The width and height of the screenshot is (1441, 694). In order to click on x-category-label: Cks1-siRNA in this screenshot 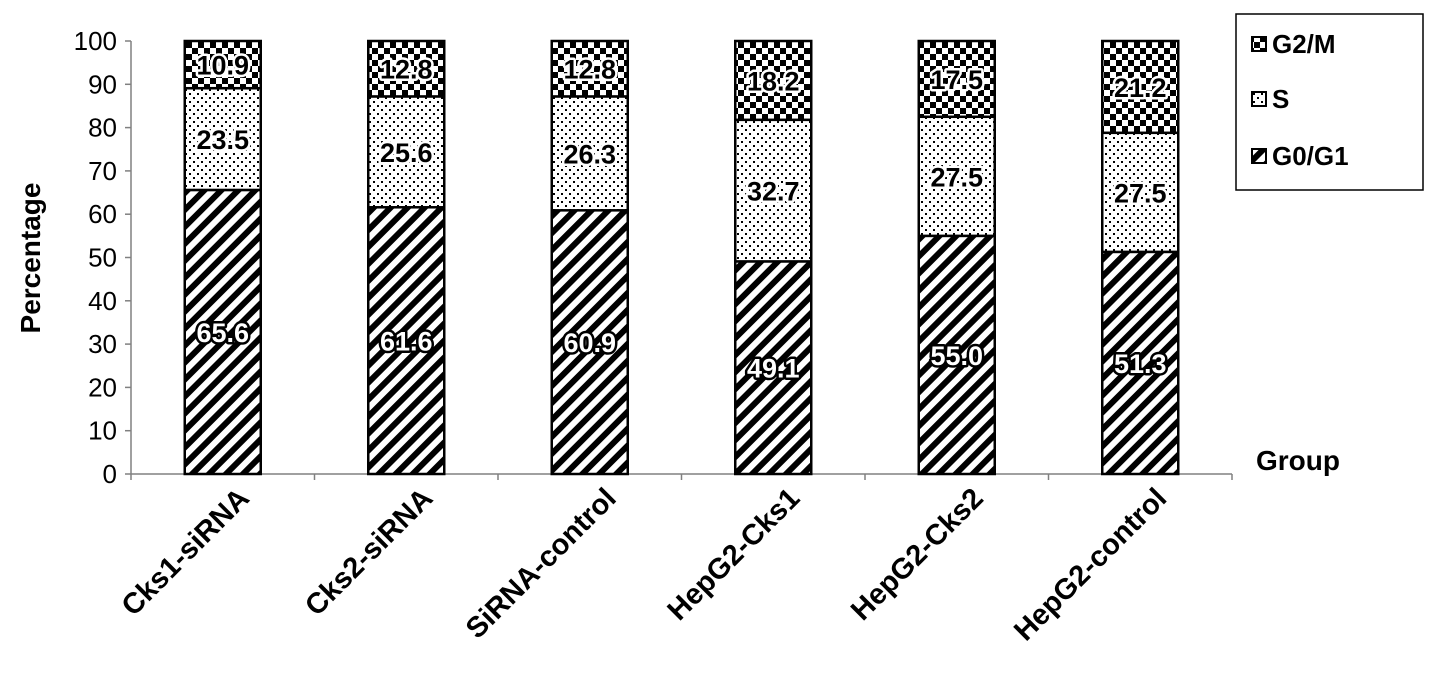, I will do `click(186, 552)`.